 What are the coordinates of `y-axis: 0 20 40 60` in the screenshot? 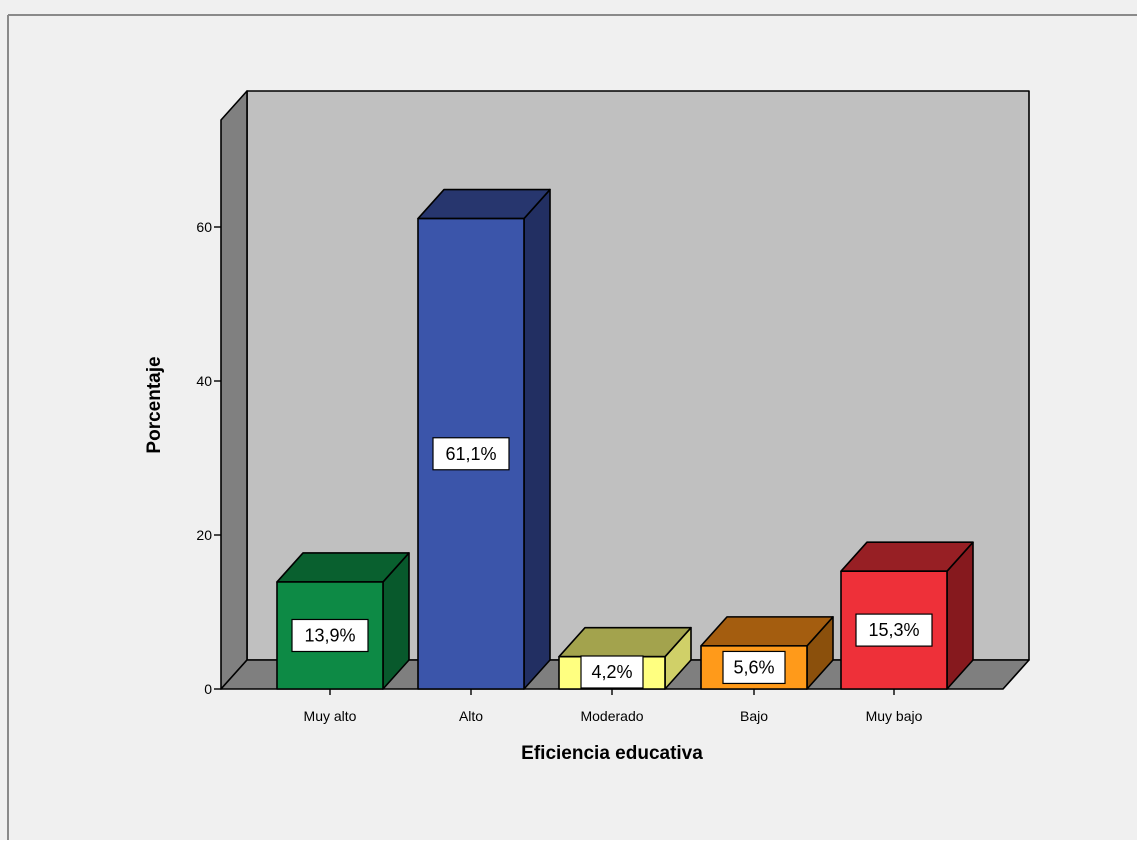 It's located at (208, 458).